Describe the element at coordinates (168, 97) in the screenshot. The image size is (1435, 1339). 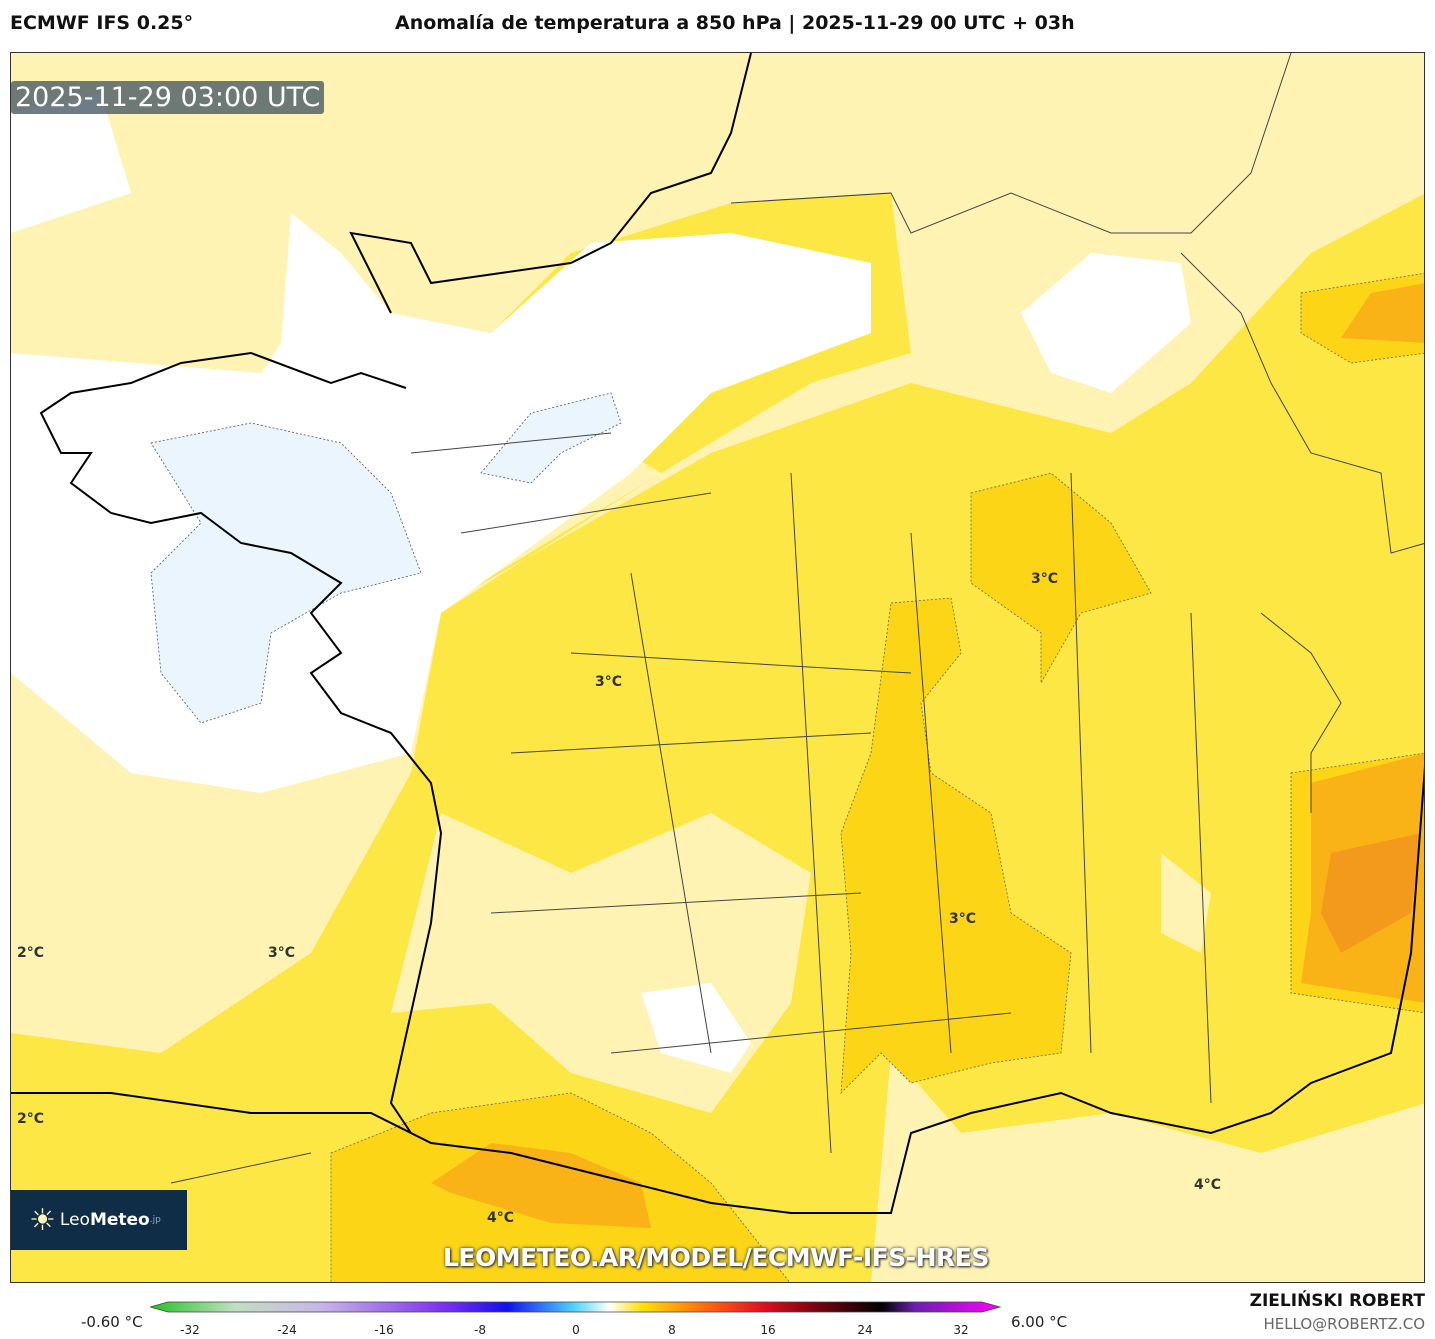
I see `valid-time: 2025-11-29 03:00 UTC` at that location.